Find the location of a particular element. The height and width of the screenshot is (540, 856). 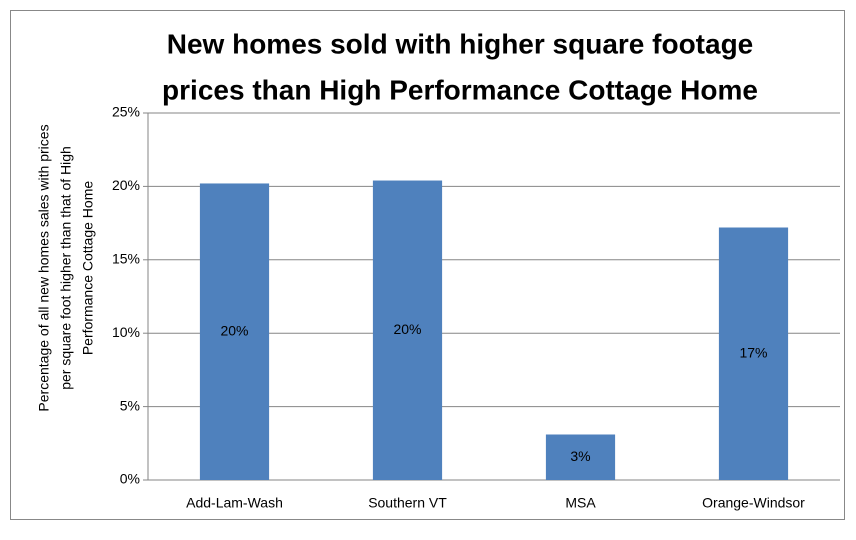

y-tick-label: 15% is located at coordinates (126, 259).